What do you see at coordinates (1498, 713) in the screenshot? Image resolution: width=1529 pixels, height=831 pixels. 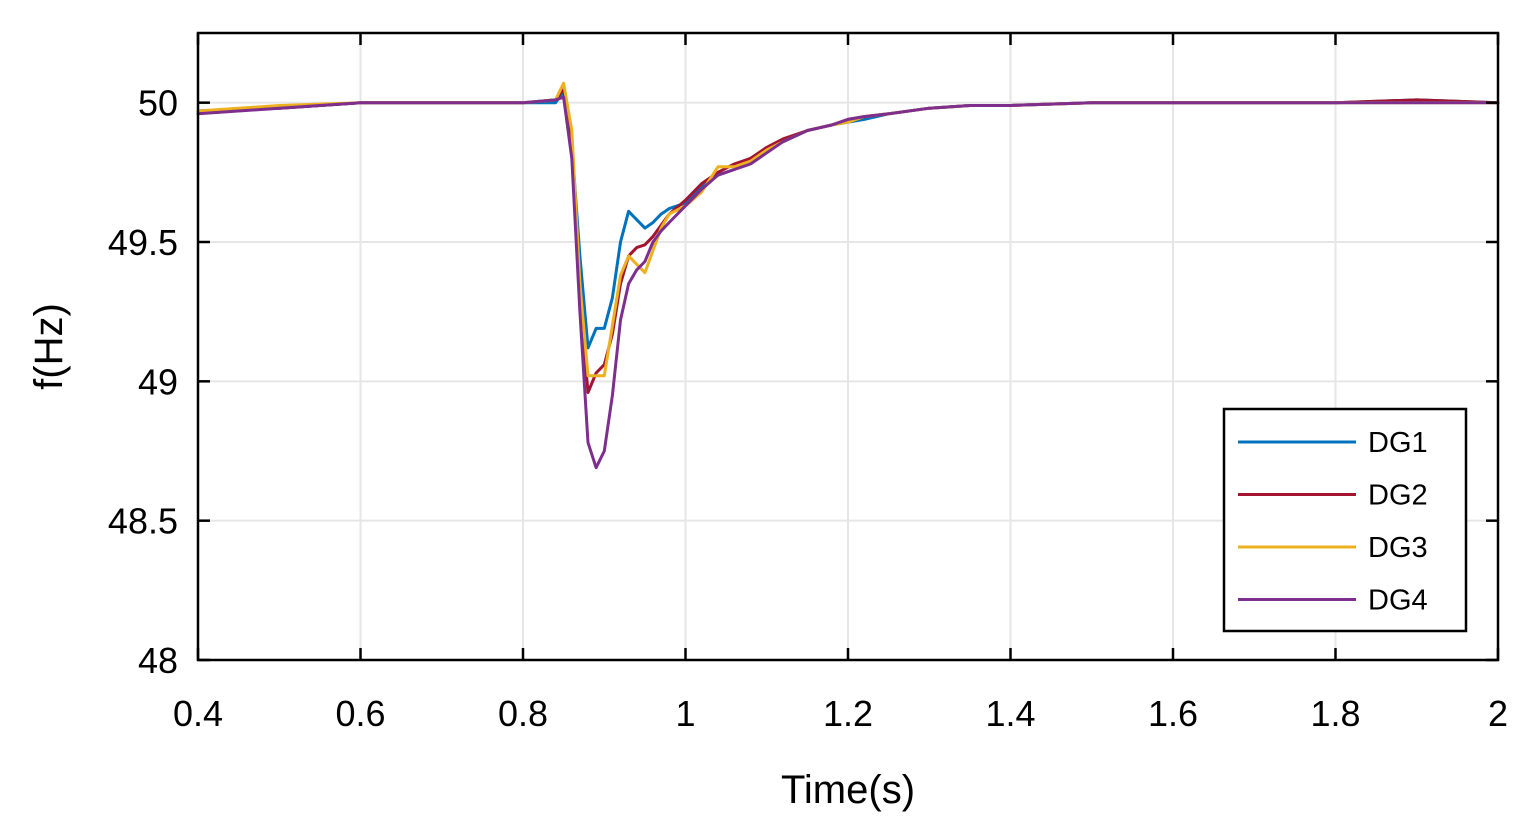 I see `x-tick-label: 2` at bounding box center [1498, 713].